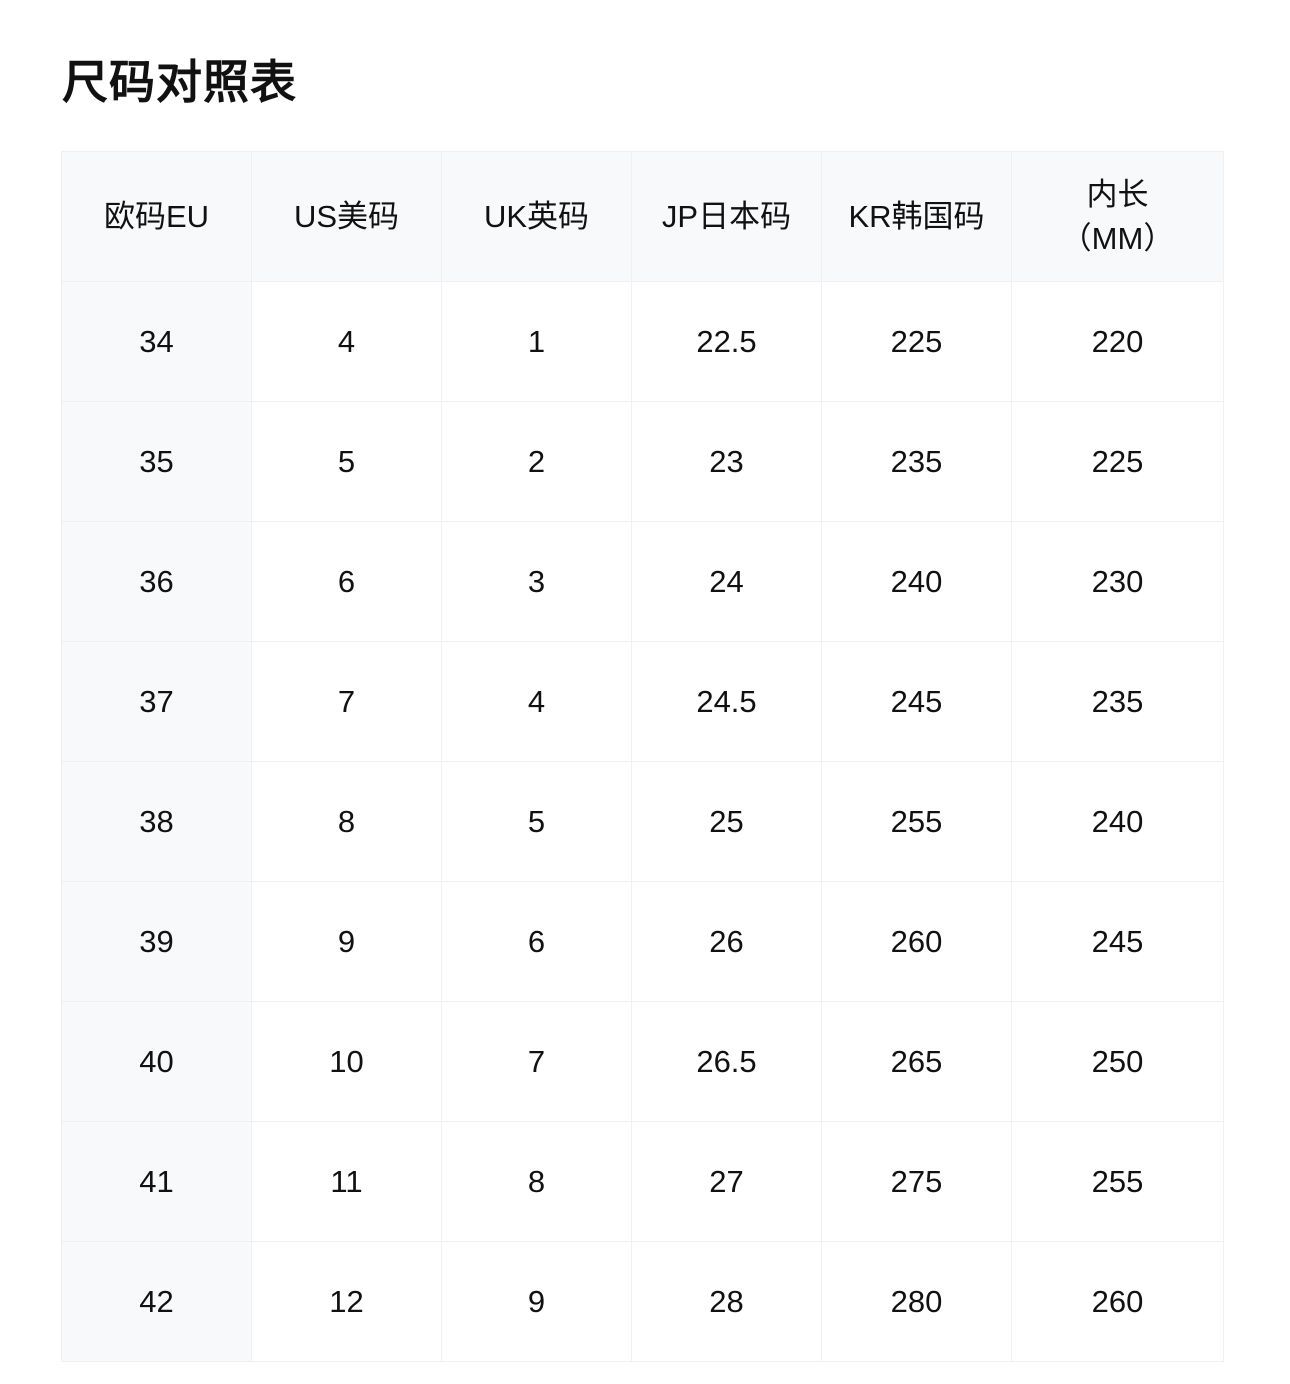 This screenshot has width=1290, height=1384. Describe the element at coordinates (916, 1301) in the screenshot. I see `table-cell: 280` at that location.